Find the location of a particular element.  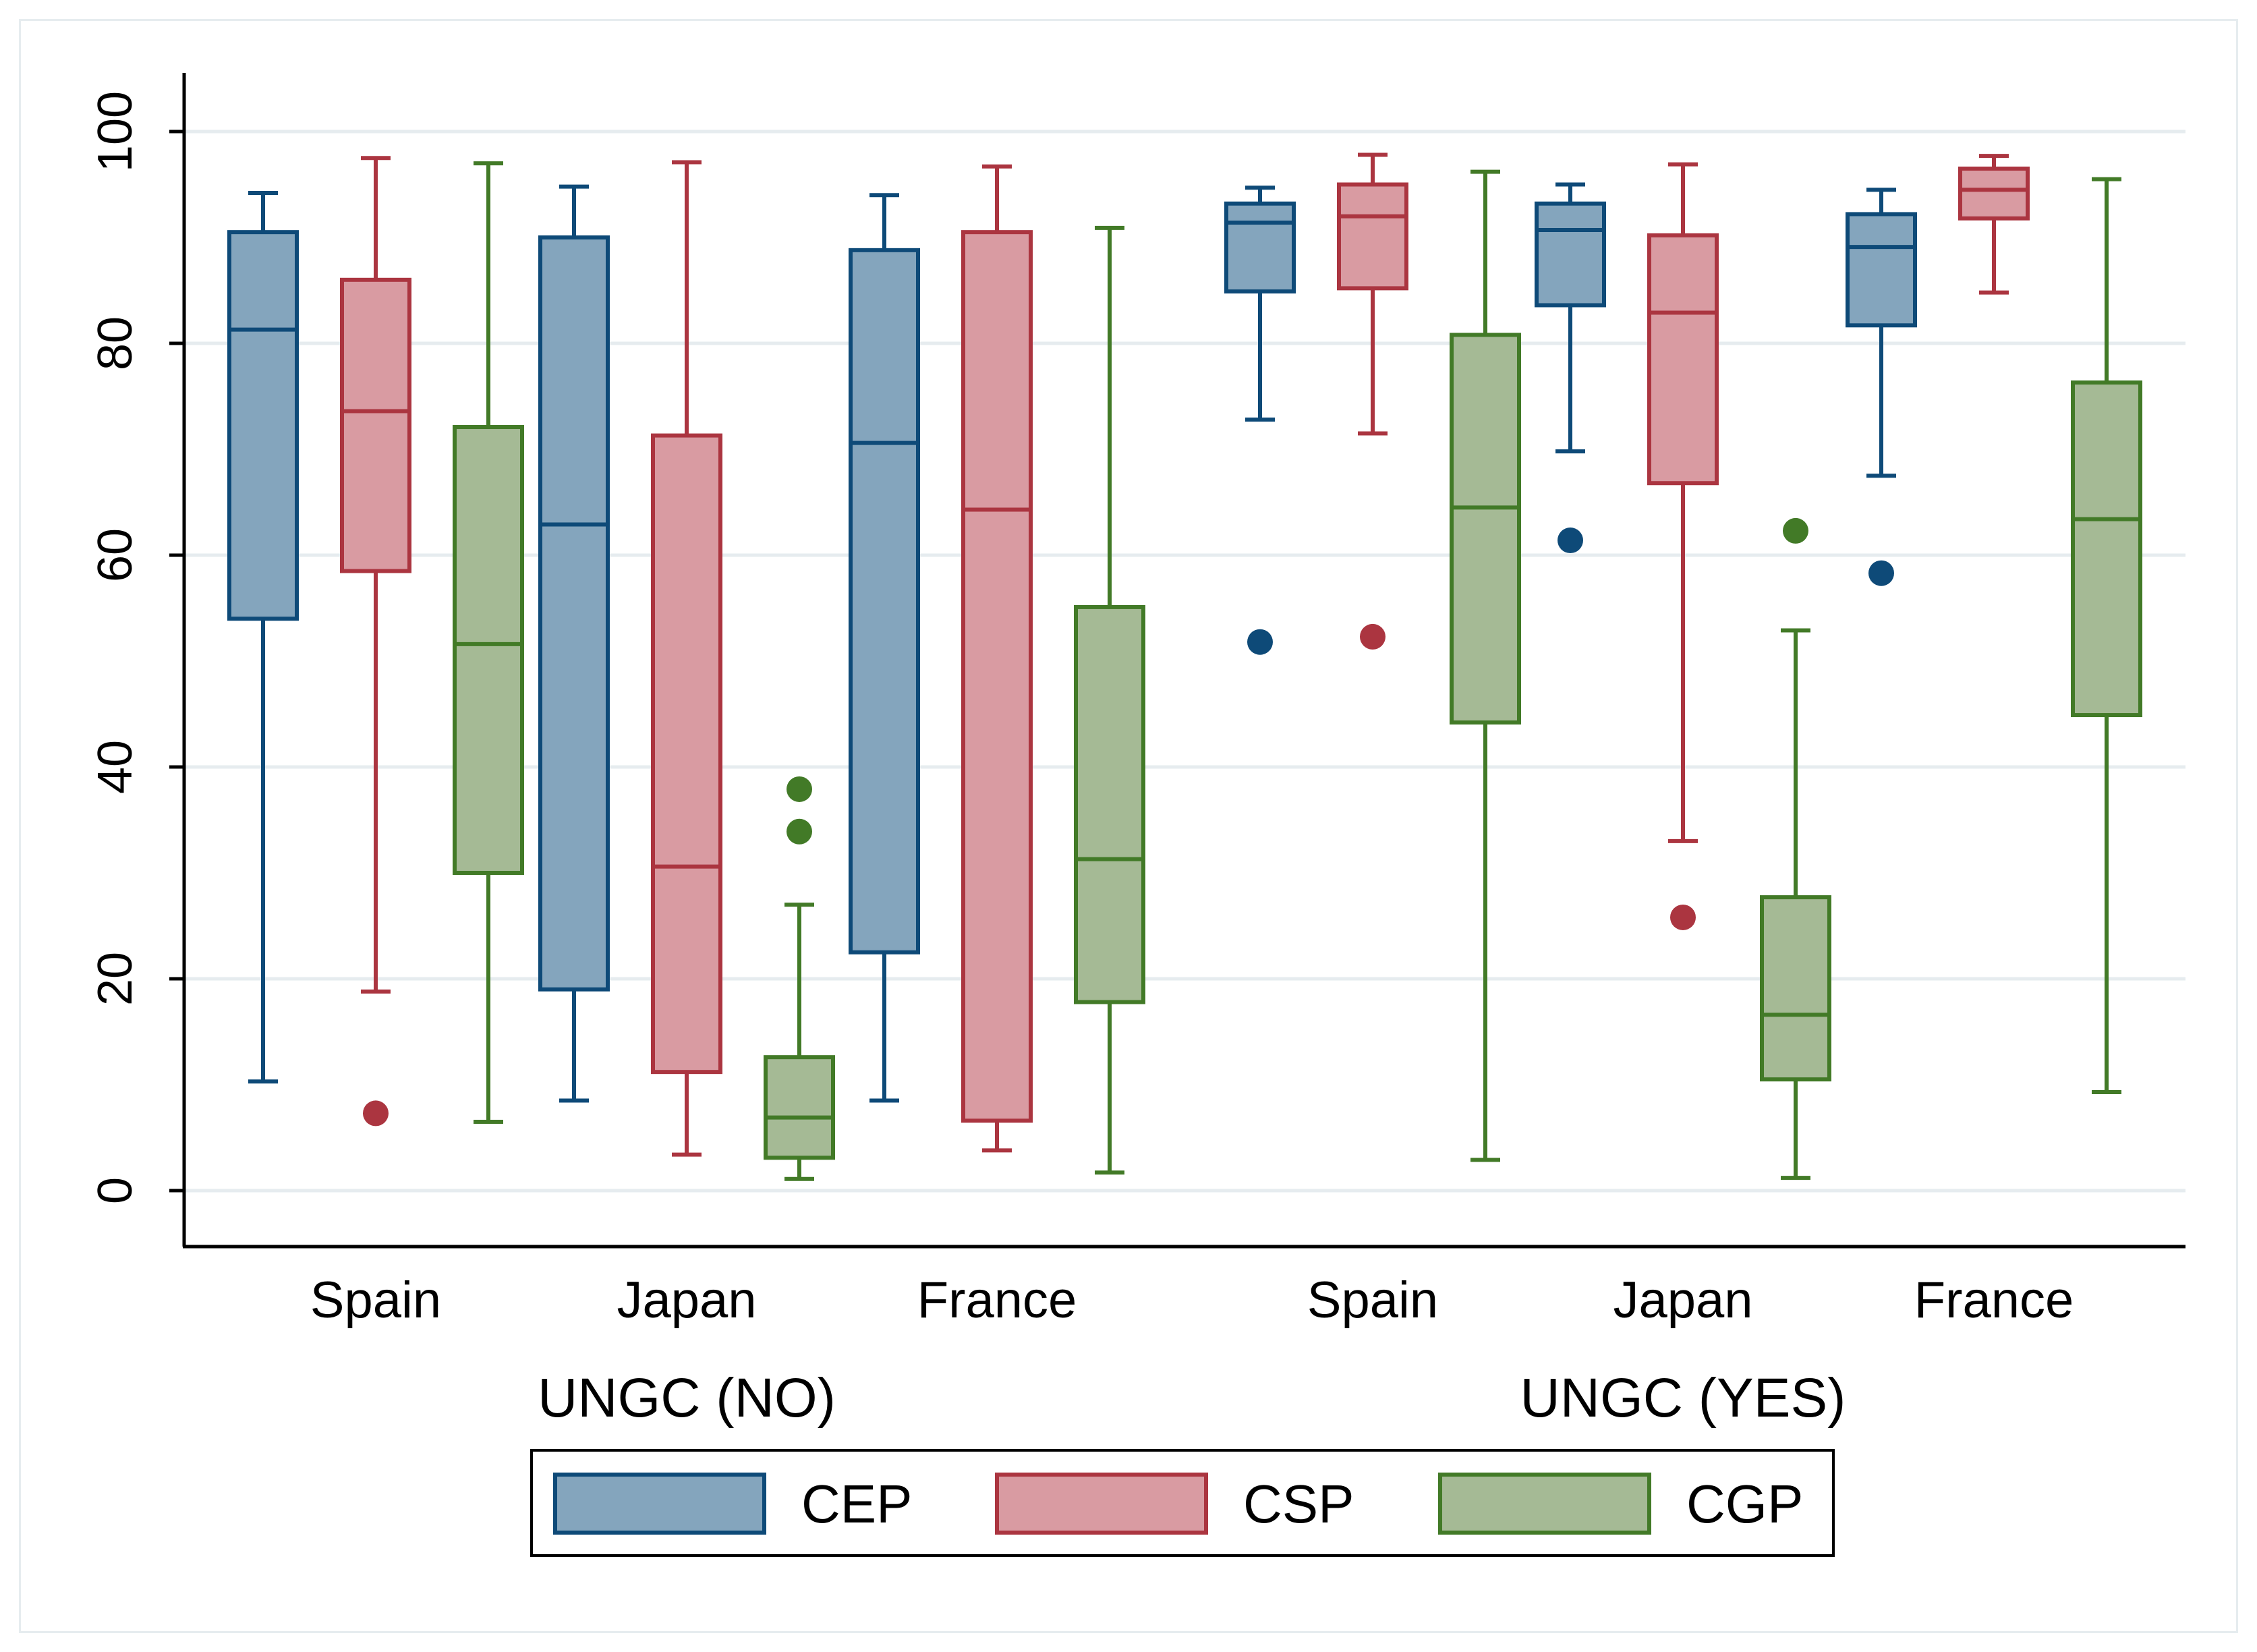

box-cgp-japan-yes is located at coordinates (1795, 848).